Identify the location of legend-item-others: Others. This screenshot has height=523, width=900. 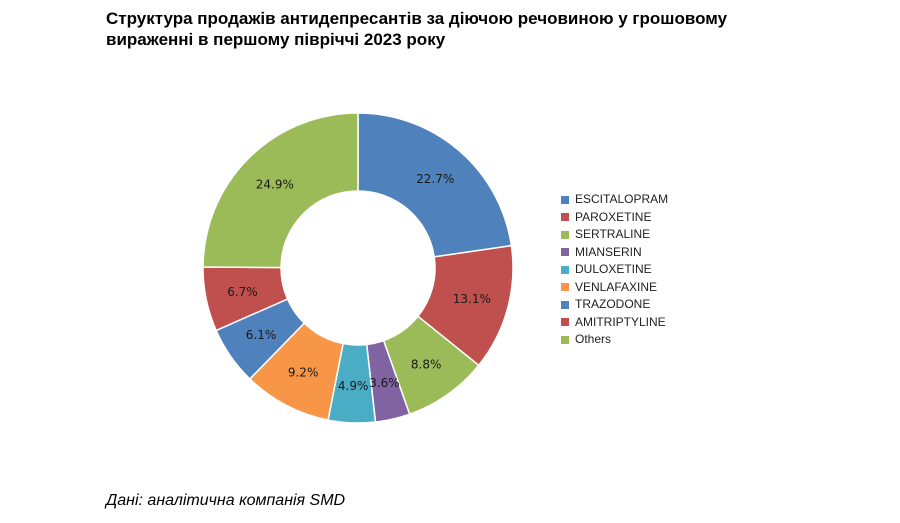
(614, 340).